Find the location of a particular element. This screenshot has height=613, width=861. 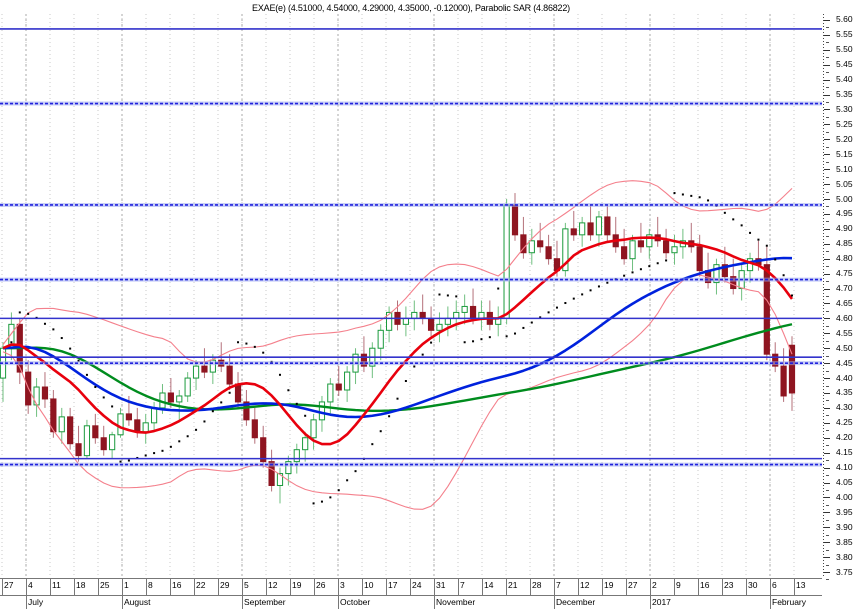

price-tick-mark is located at coordinates (827, 95).